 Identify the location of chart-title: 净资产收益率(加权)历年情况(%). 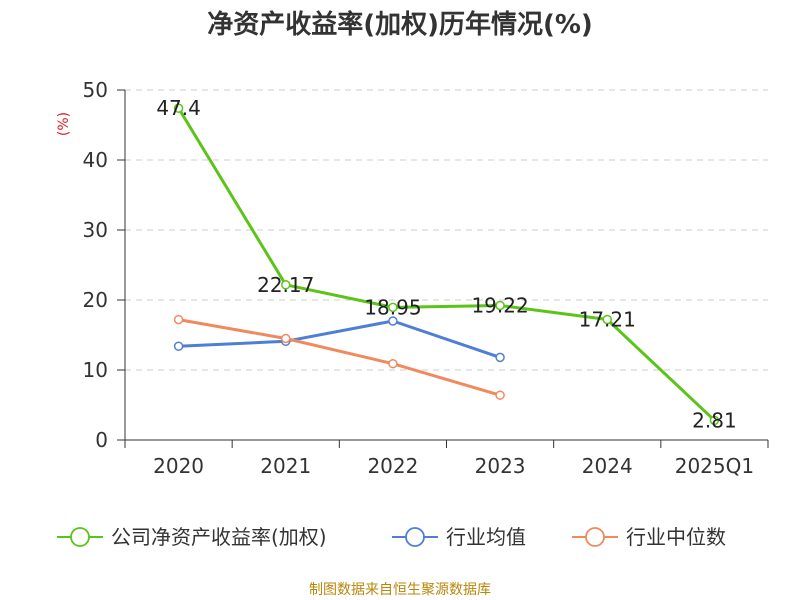
(400, 24).